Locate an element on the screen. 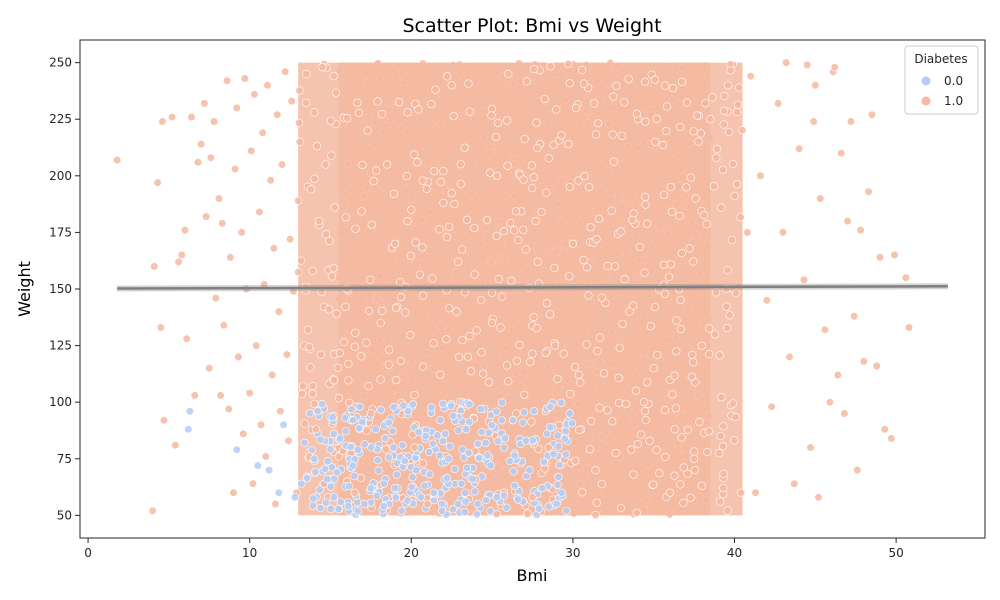  y-tick-label: 150 is located at coordinates (60, 289).